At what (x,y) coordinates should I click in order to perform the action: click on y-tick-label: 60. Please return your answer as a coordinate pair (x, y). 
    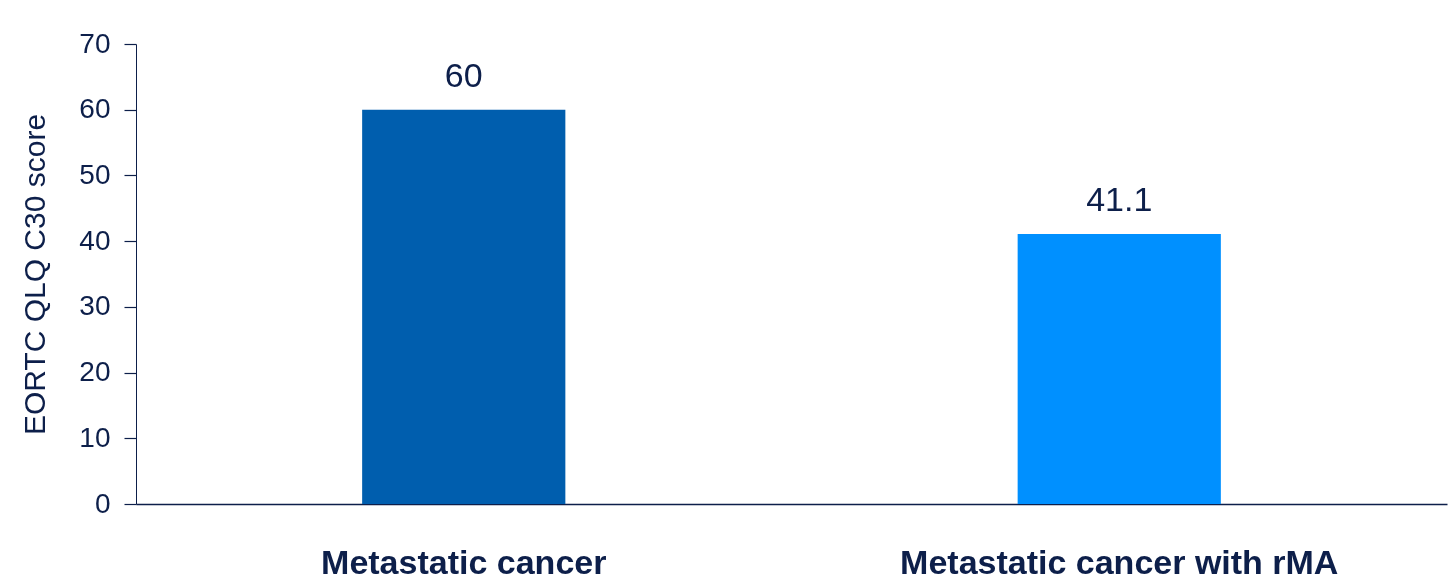
    Looking at the image, I should click on (95, 109).